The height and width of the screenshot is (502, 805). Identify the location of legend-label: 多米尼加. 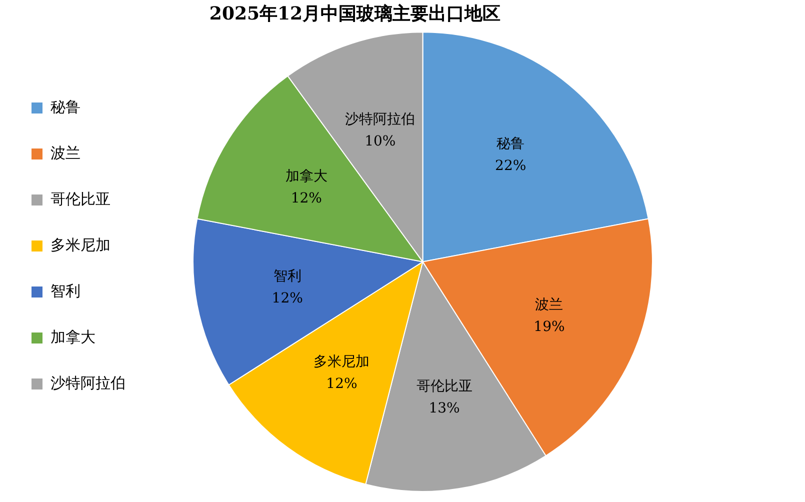
(80, 245).